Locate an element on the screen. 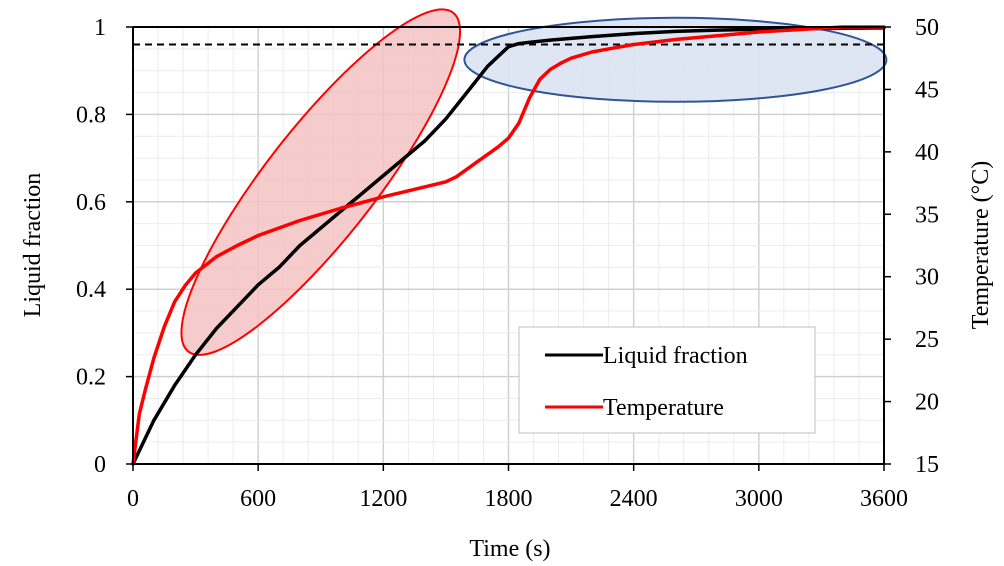  legend-label-temperature: Temperature is located at coordinates (663, 408).